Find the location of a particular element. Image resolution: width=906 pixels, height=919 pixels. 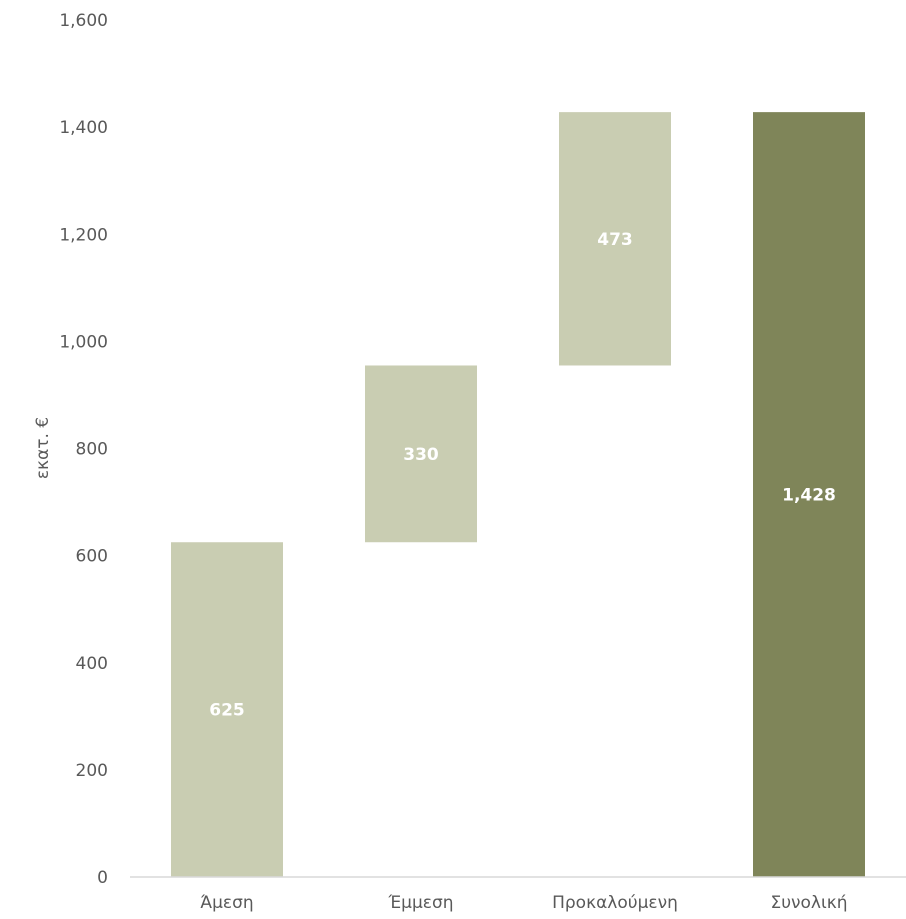

bar-data-label: 625 is located at coordinates (227, 711).